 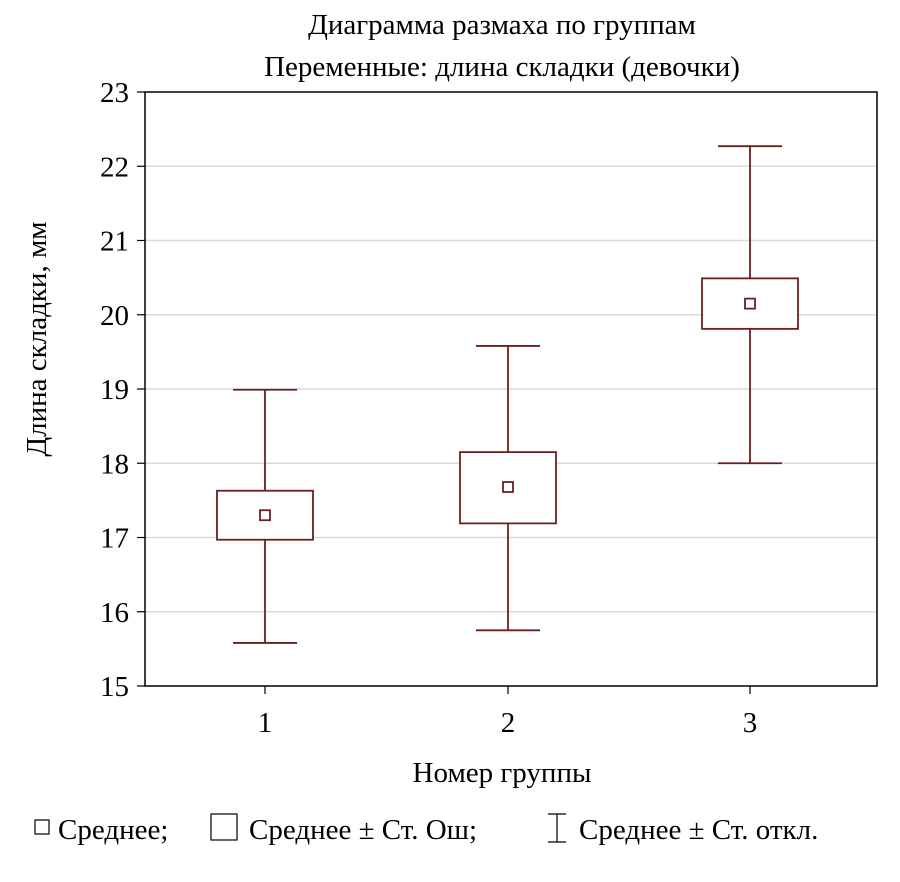 What do you see at coordinates (750, 723) in the screenshot?
I see `x-tick-label: 3` at bounding box center [750, 723].